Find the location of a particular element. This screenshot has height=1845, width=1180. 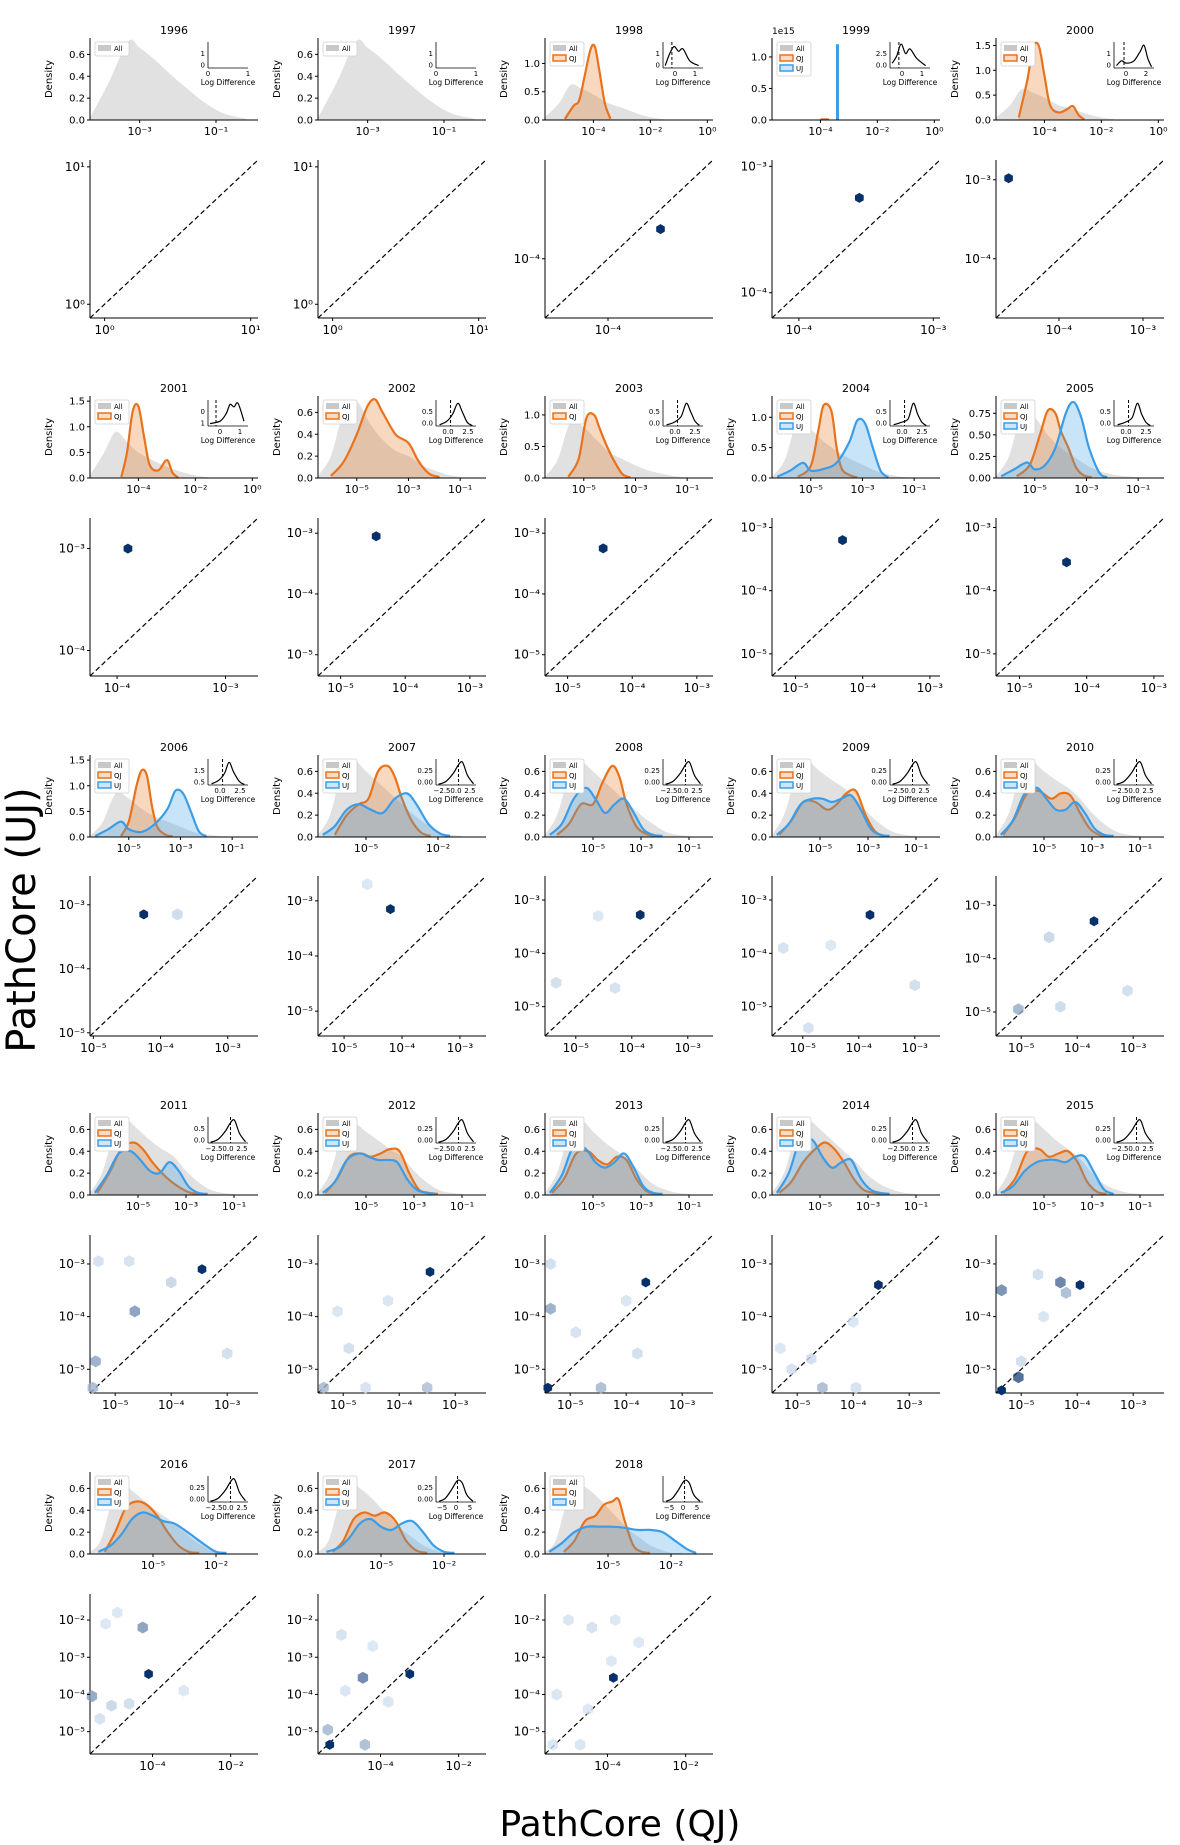

inset-y-tick-label: 0.00 is located at coordinates (425, 1140).